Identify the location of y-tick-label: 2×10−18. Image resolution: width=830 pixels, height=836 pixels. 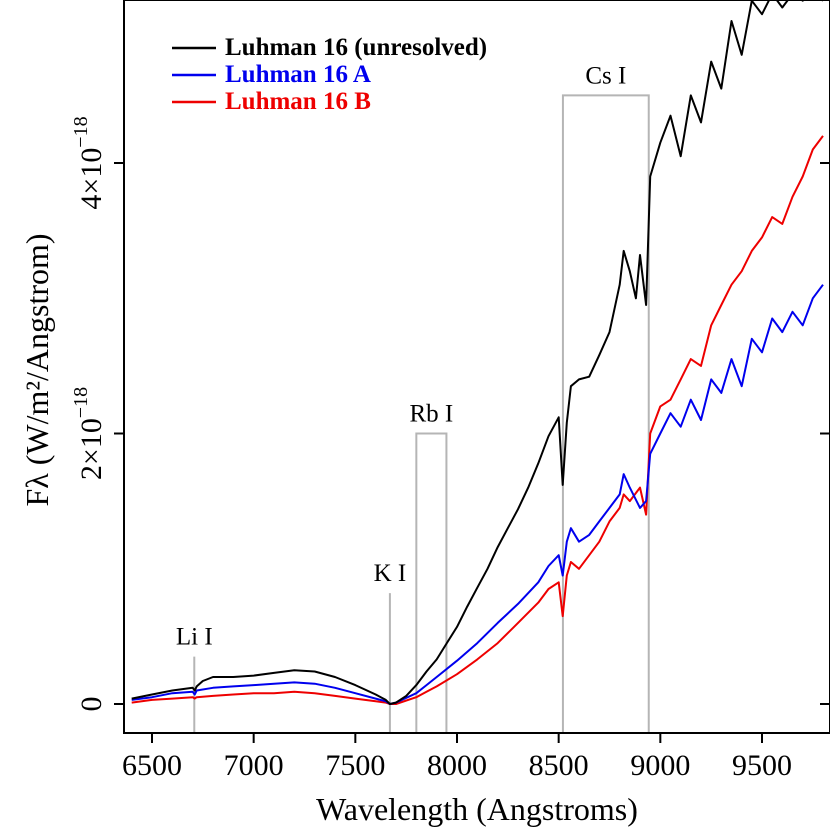
(89, 433).